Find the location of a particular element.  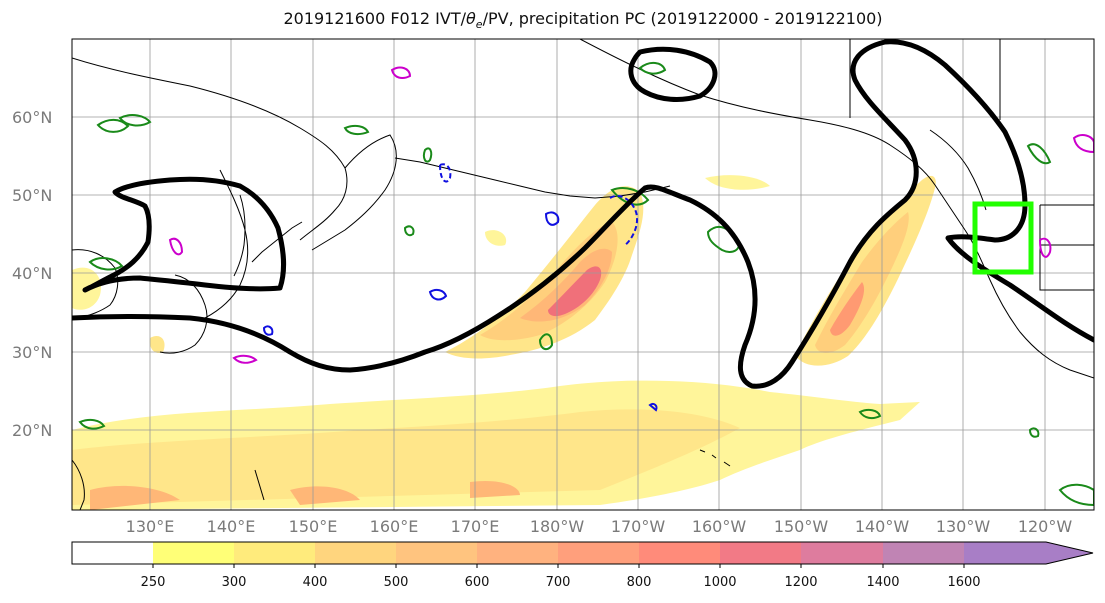

coast-kamchatka is located at coordinates (354, 192).